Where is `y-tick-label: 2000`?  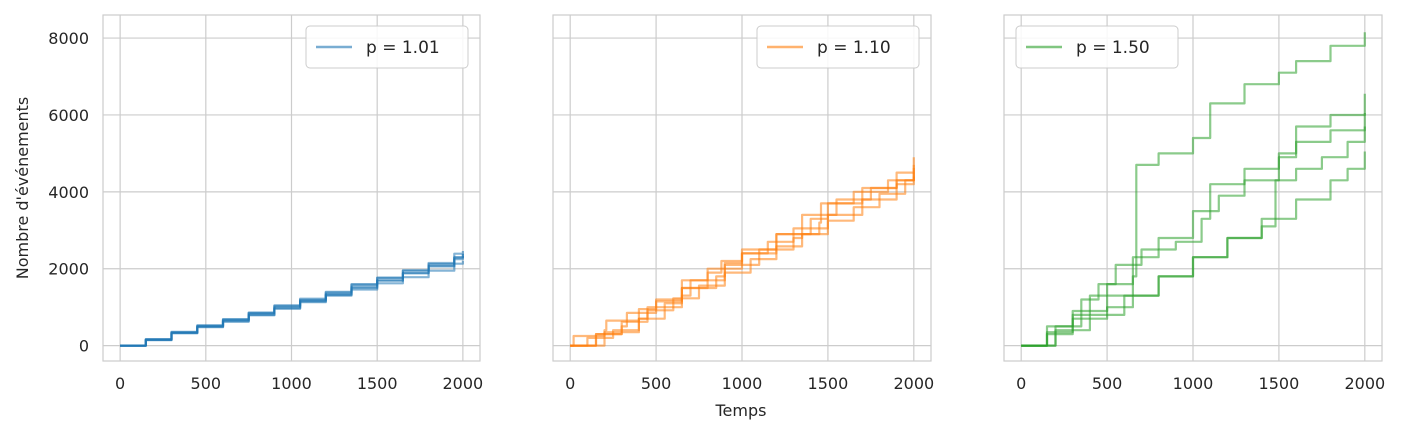 y-tick-label: 2000 is located at coordinates (68, 269).